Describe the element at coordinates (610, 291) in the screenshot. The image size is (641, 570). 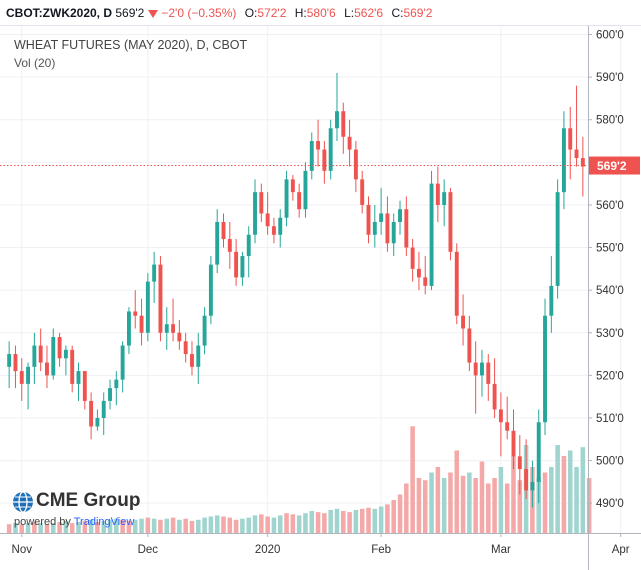
I see `y-tick-label: 540'0` at that location.